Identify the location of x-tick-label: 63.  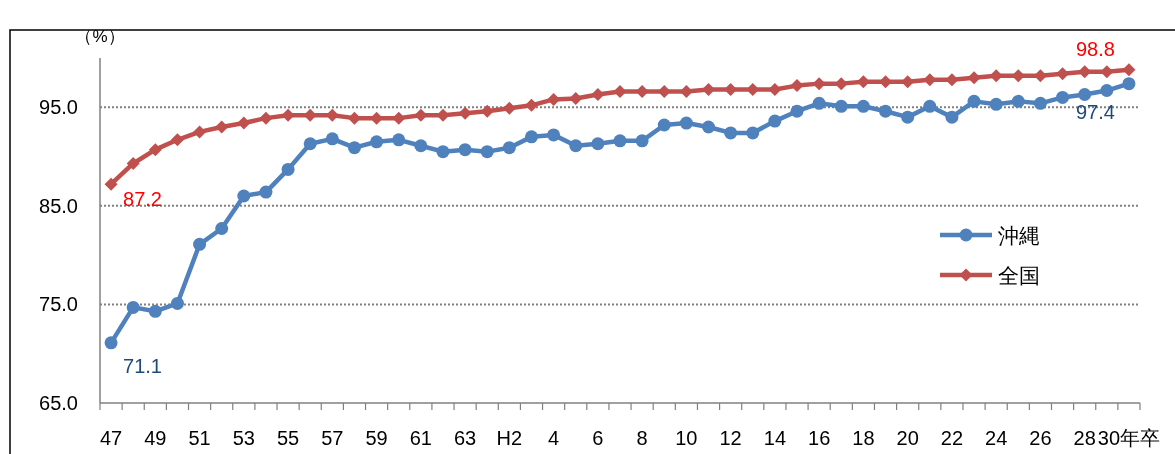
(465, 438).